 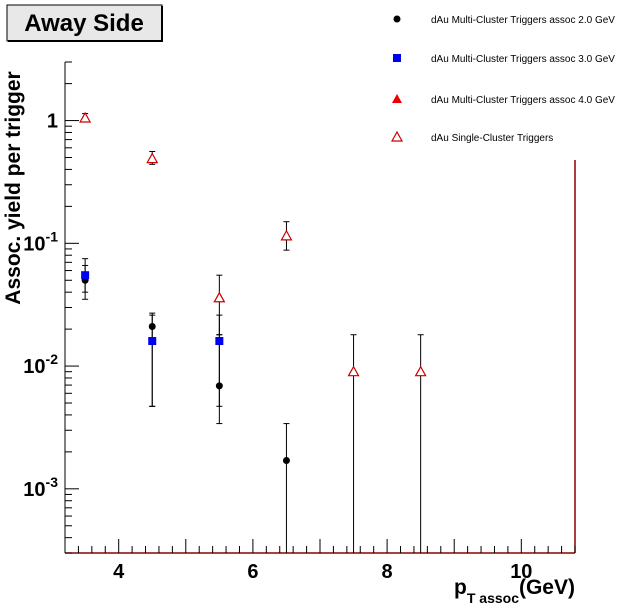 What do you see at coordinates (52, 122) in the screenshot?
I see `y-tick-label: 1` at bounding box center [52, 122].